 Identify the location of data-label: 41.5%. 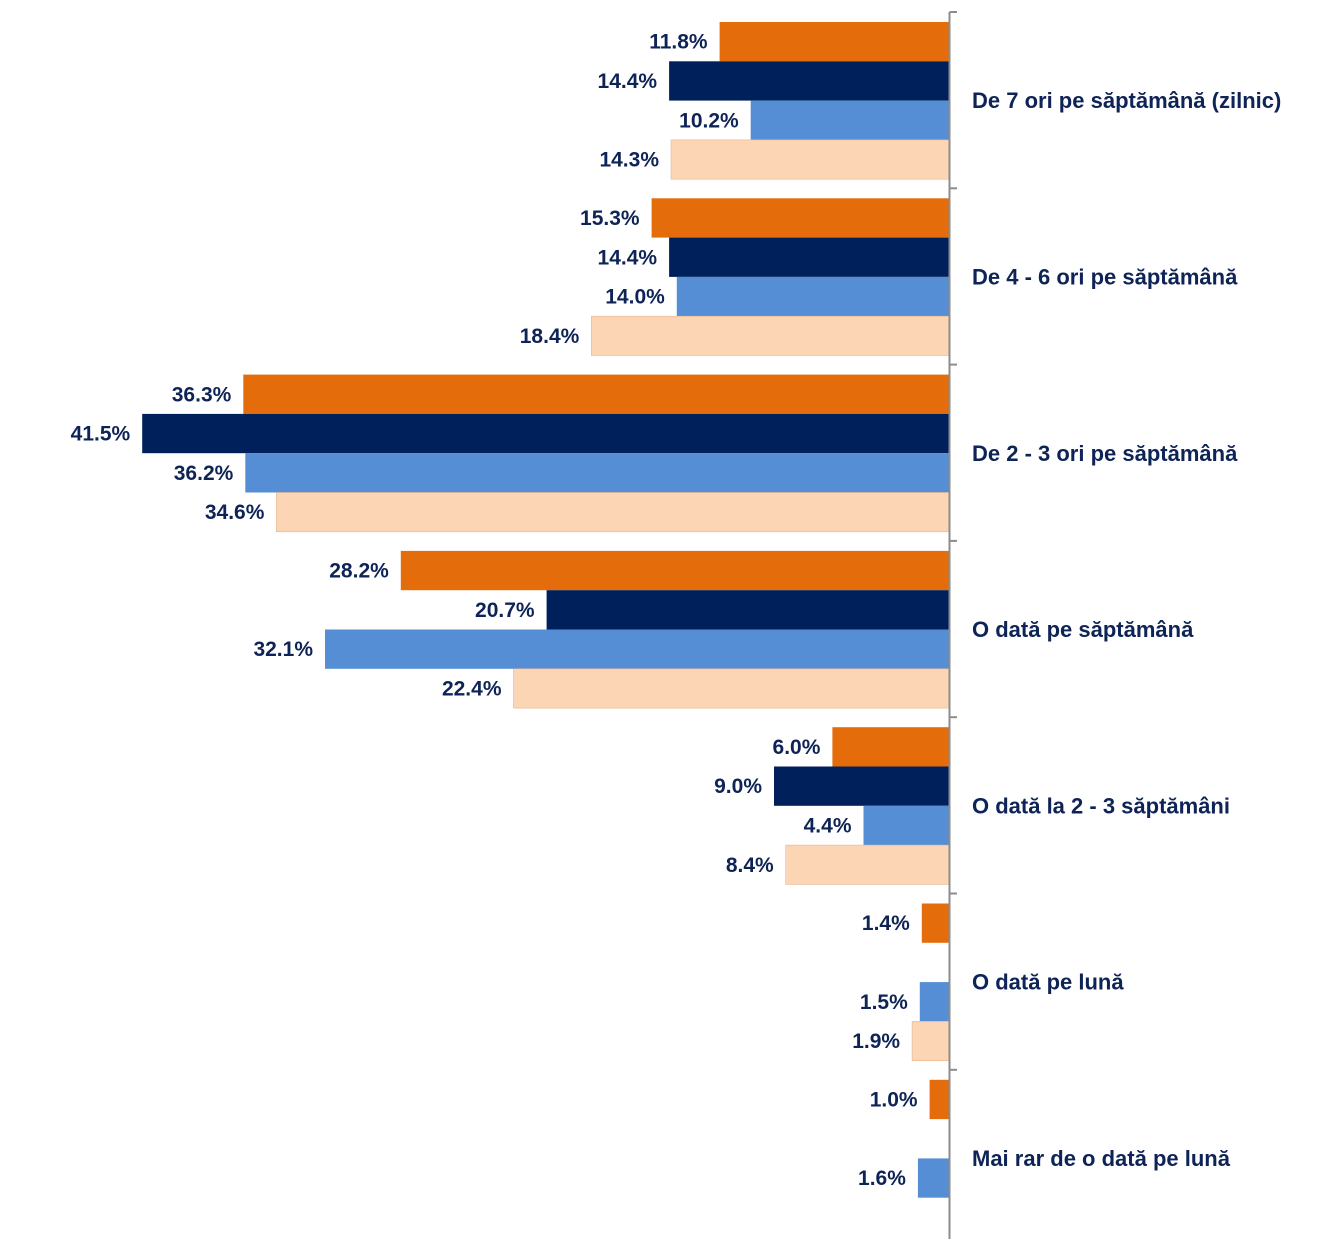
(101, 434).